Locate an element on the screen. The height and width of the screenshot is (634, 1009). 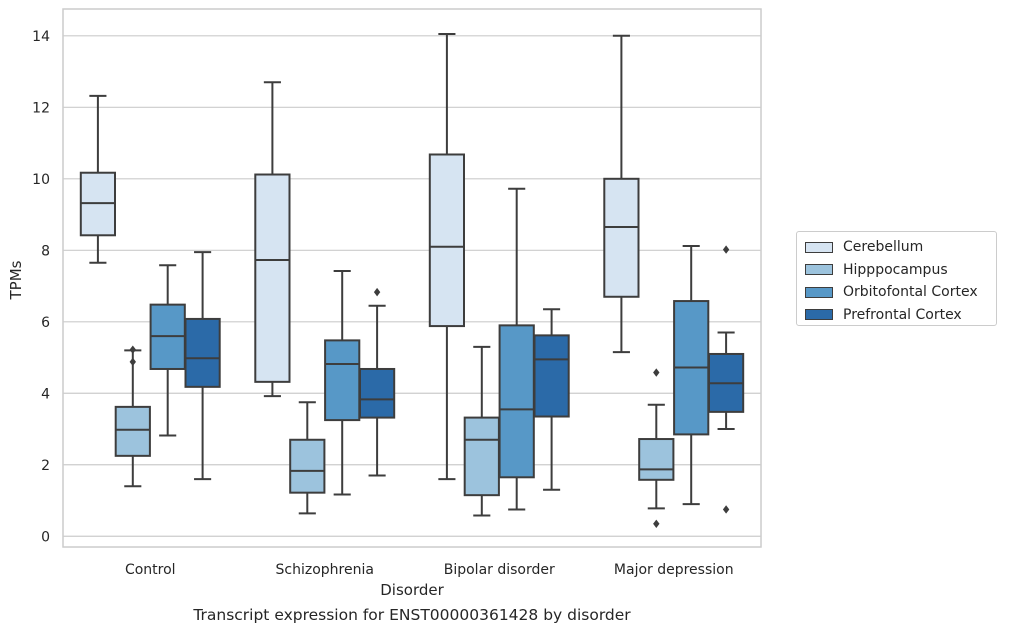
y-tick-label: 10 is located at coordinates (41, 180).